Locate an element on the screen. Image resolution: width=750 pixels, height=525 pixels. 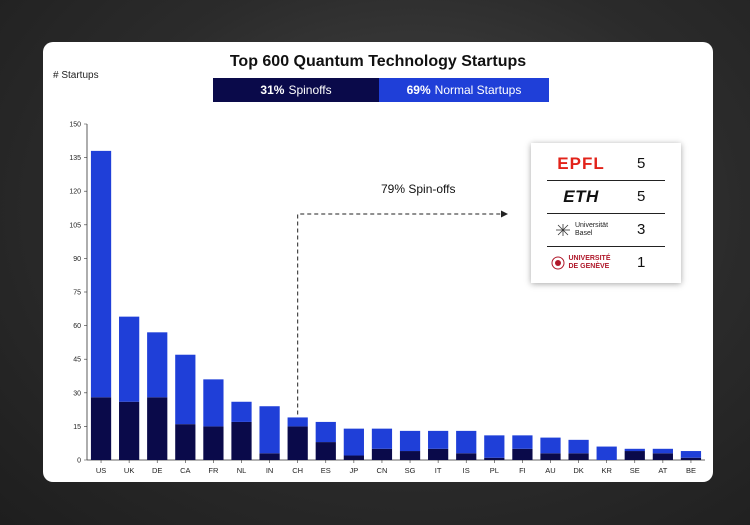
y-tick-label: 60 is located at coordinates (77, 326).